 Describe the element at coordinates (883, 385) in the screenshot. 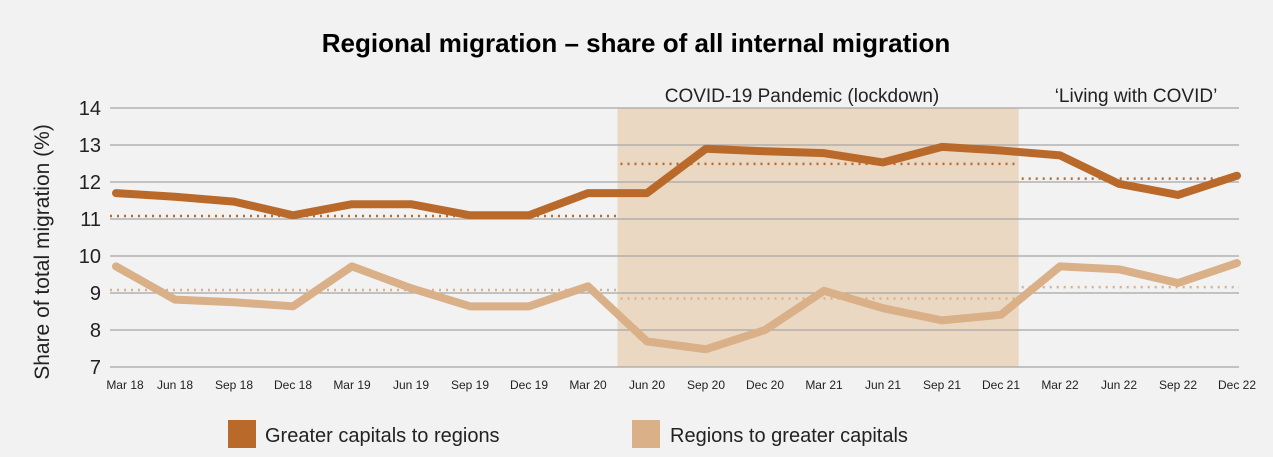

I see `x-tick-label: Jun 21` at that location.